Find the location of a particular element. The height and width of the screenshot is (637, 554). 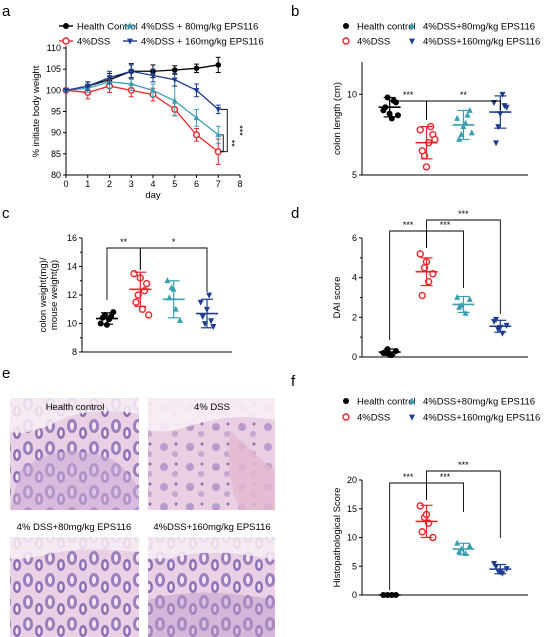

y-tick-label: 95 is located at coordinates (56, 112).